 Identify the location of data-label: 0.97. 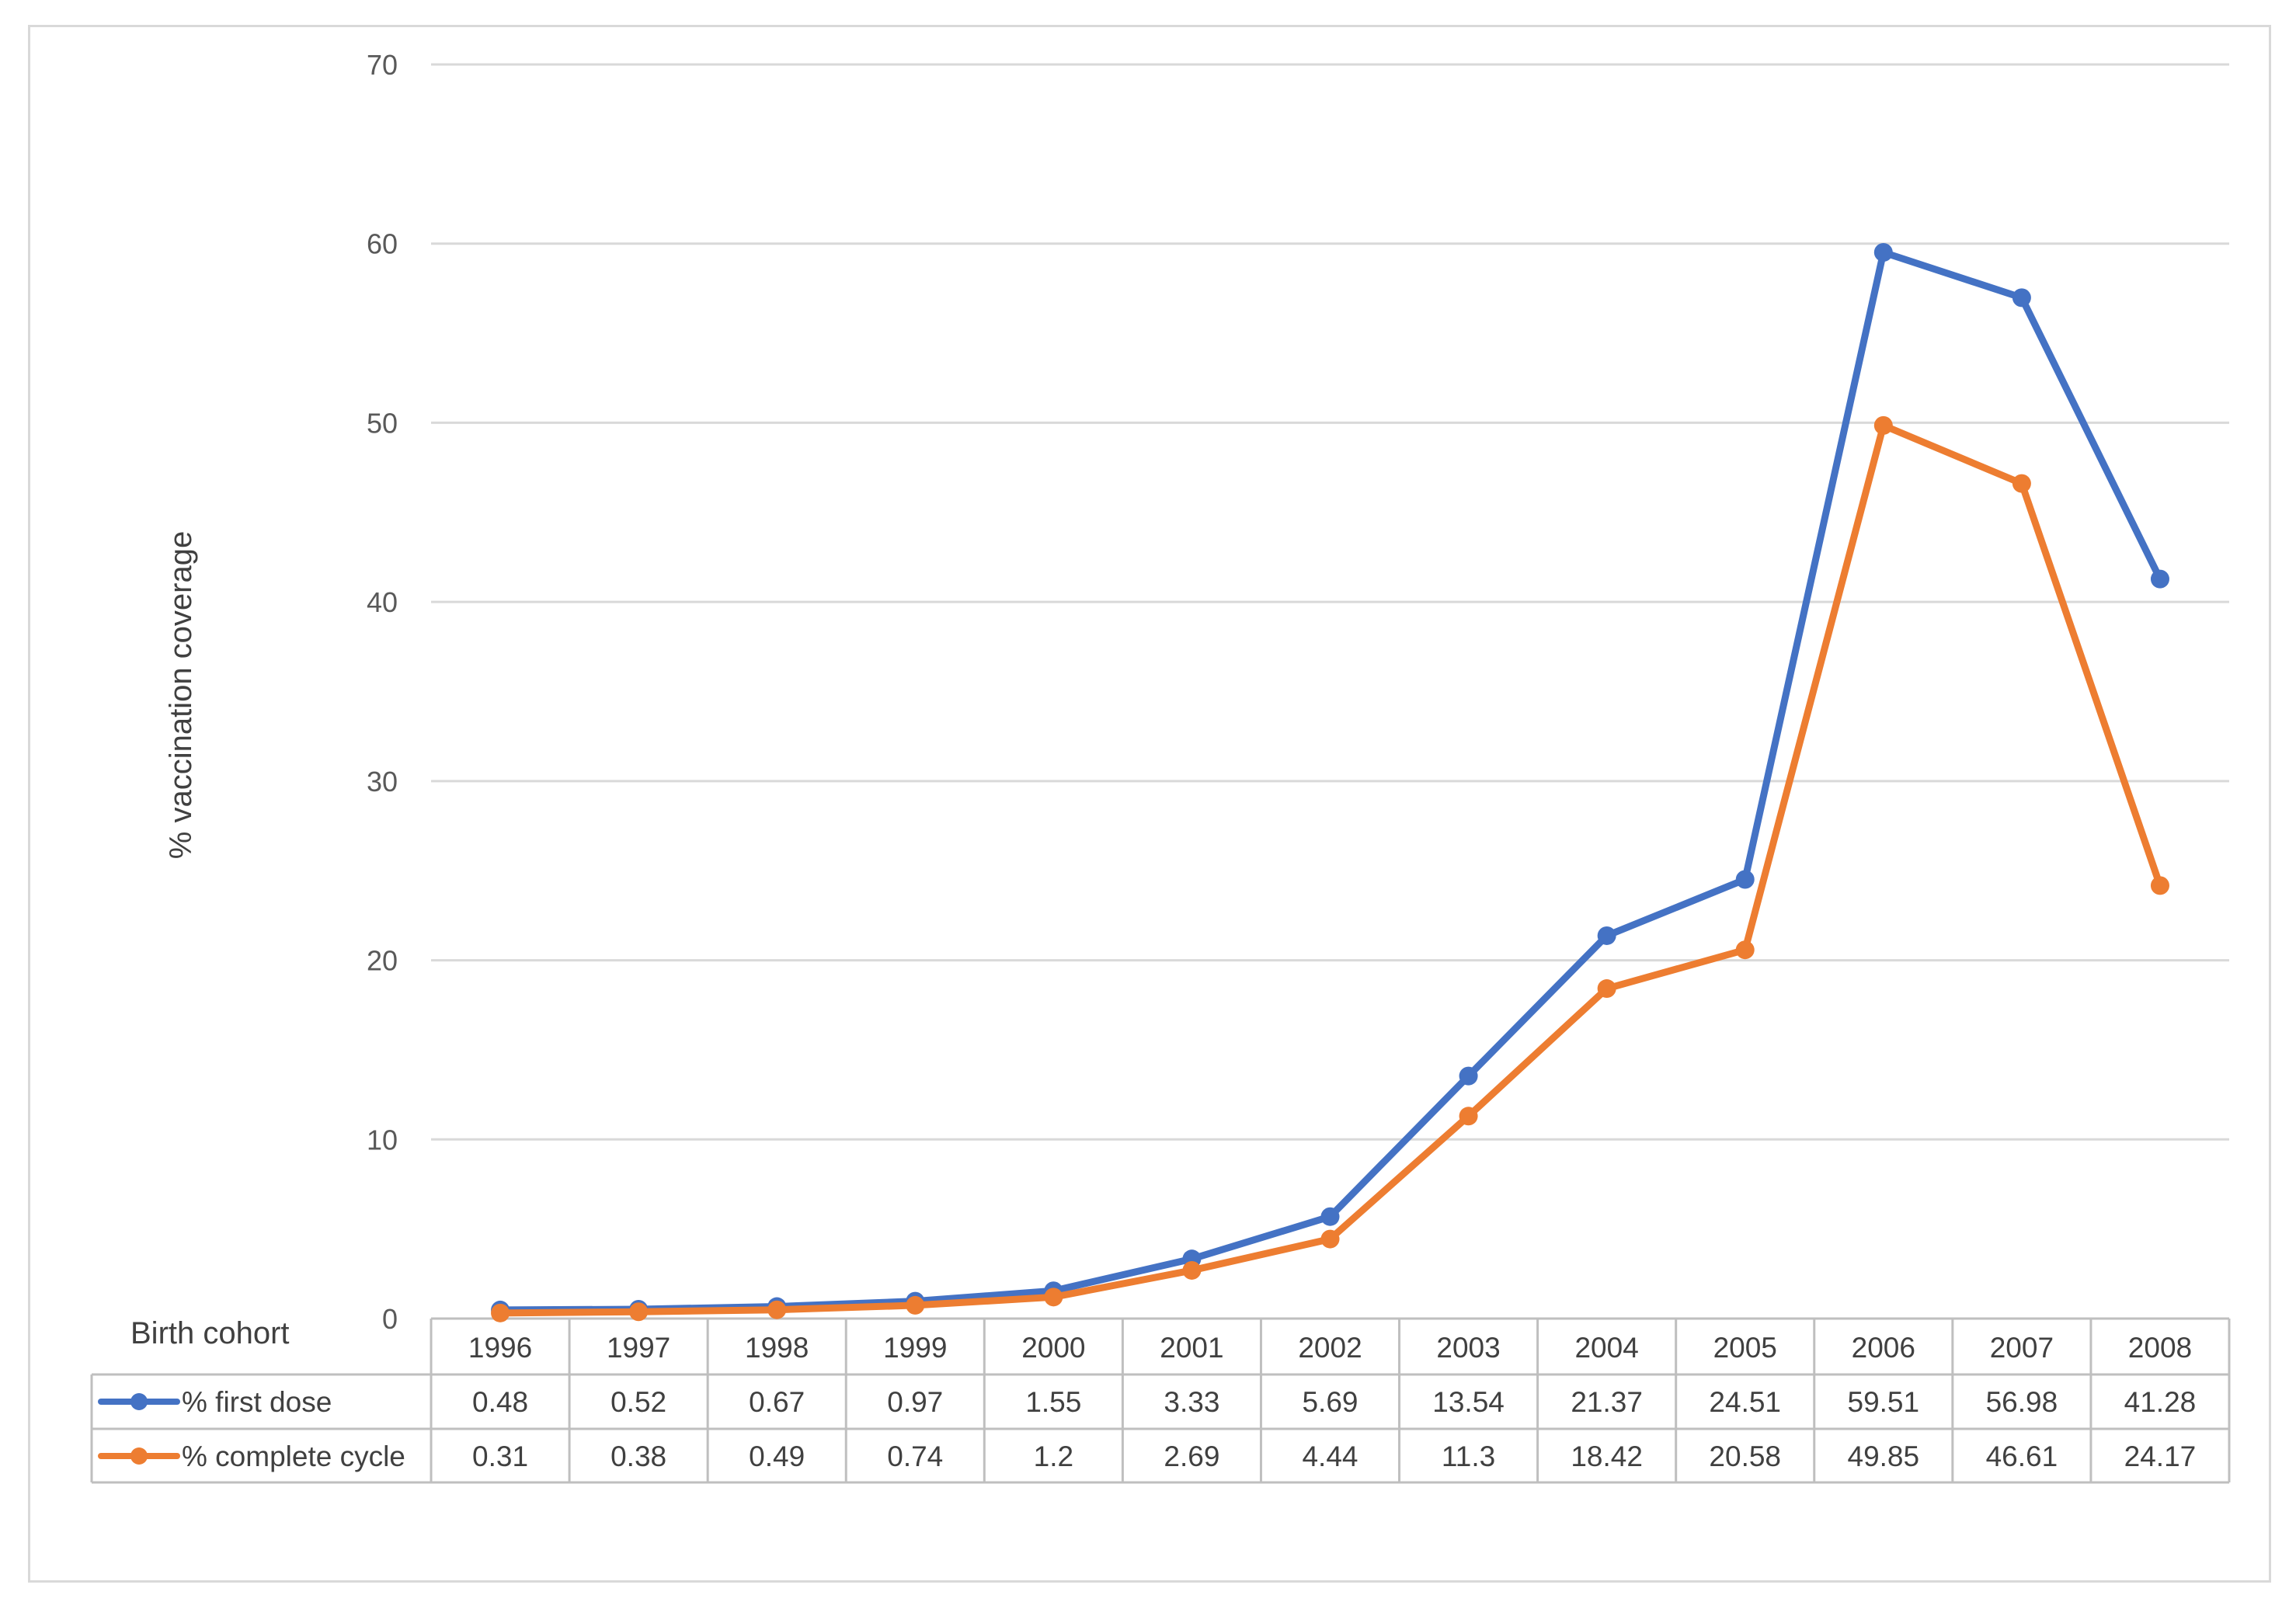
(915, 1402).